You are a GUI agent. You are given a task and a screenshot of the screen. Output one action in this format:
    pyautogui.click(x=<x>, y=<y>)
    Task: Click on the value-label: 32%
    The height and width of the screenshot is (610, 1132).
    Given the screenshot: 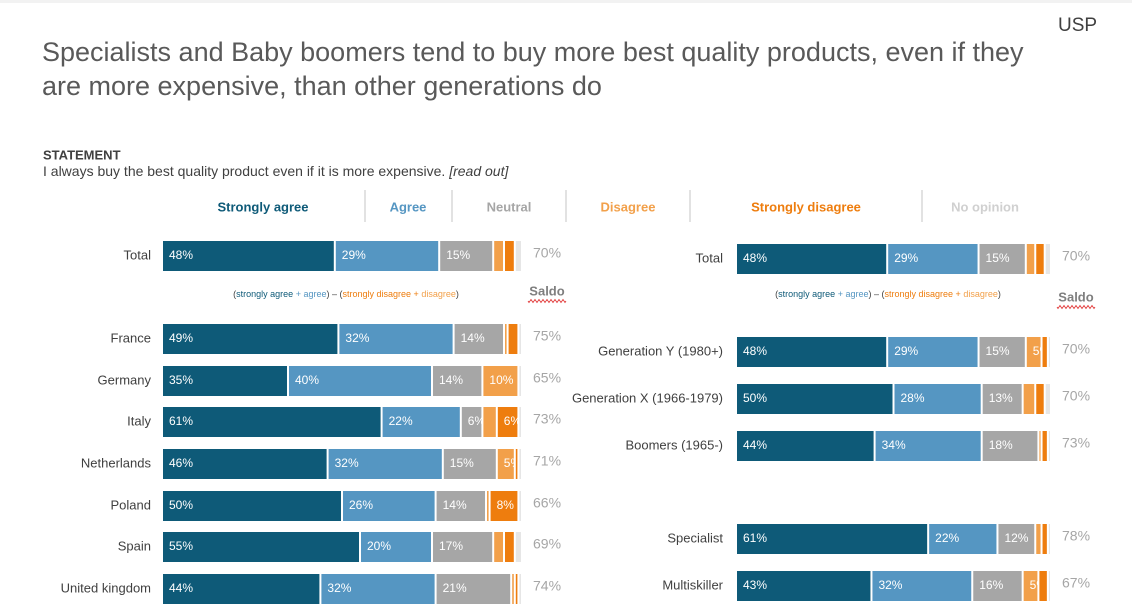 What is the action you would take?
    pyautogui.click(x=347, y=463)
    